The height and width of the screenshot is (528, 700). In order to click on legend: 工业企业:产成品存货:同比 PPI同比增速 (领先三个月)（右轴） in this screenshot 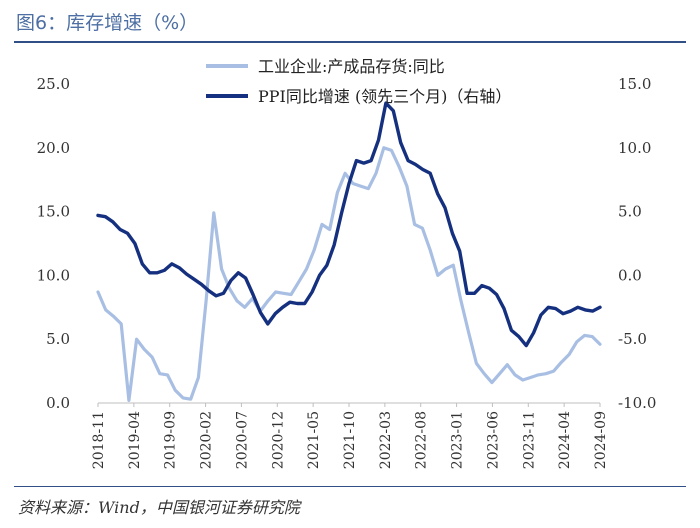, I will do `click(358, 81)`.